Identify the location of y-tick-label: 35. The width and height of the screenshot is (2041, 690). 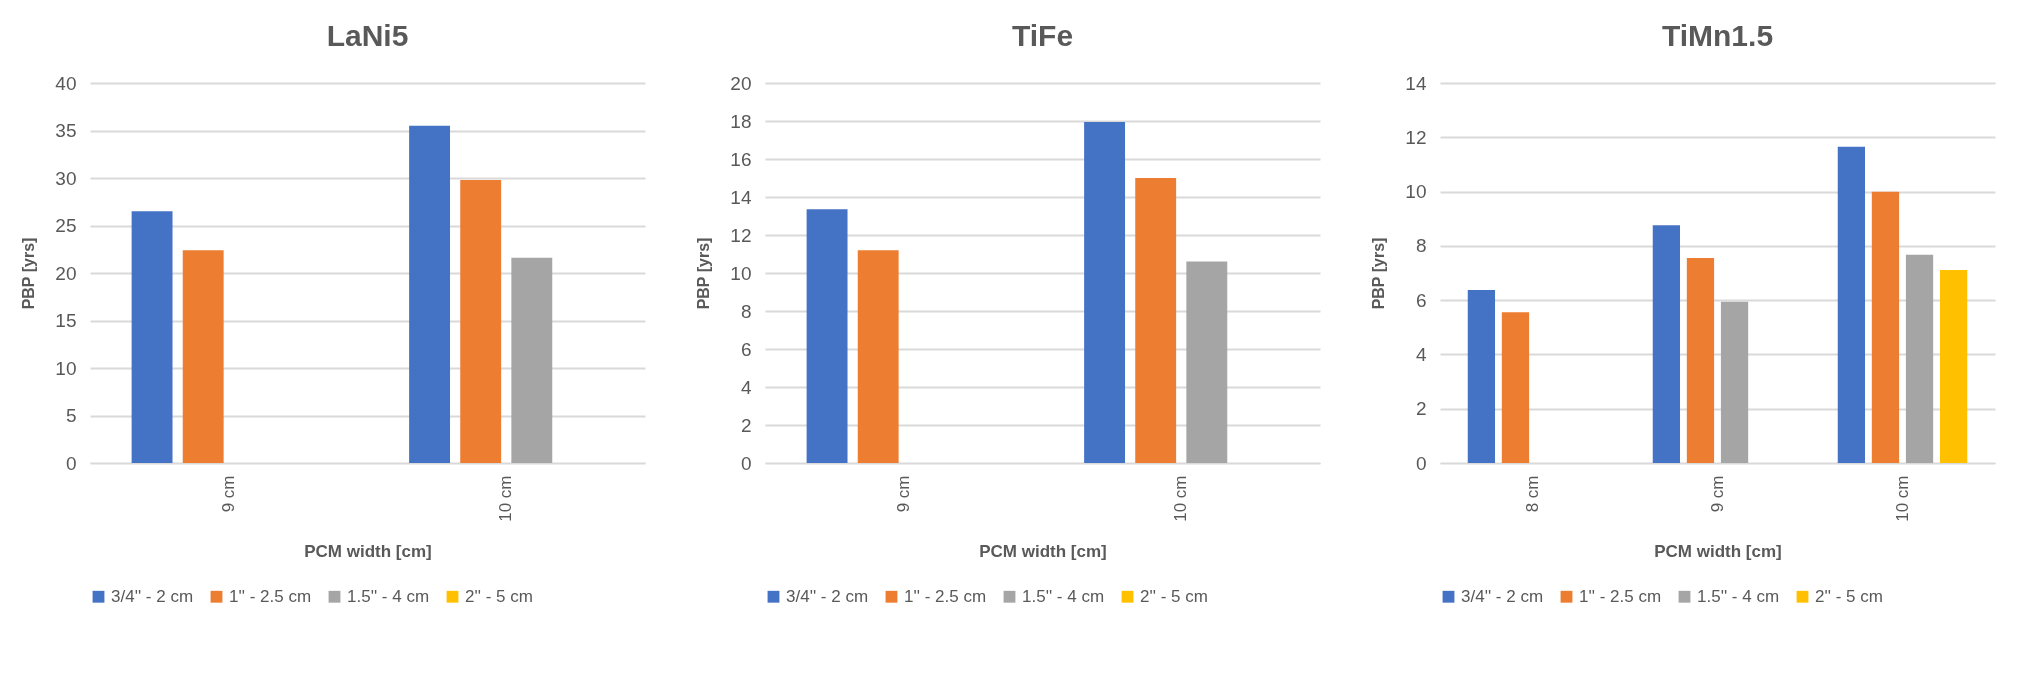
(66, 130).